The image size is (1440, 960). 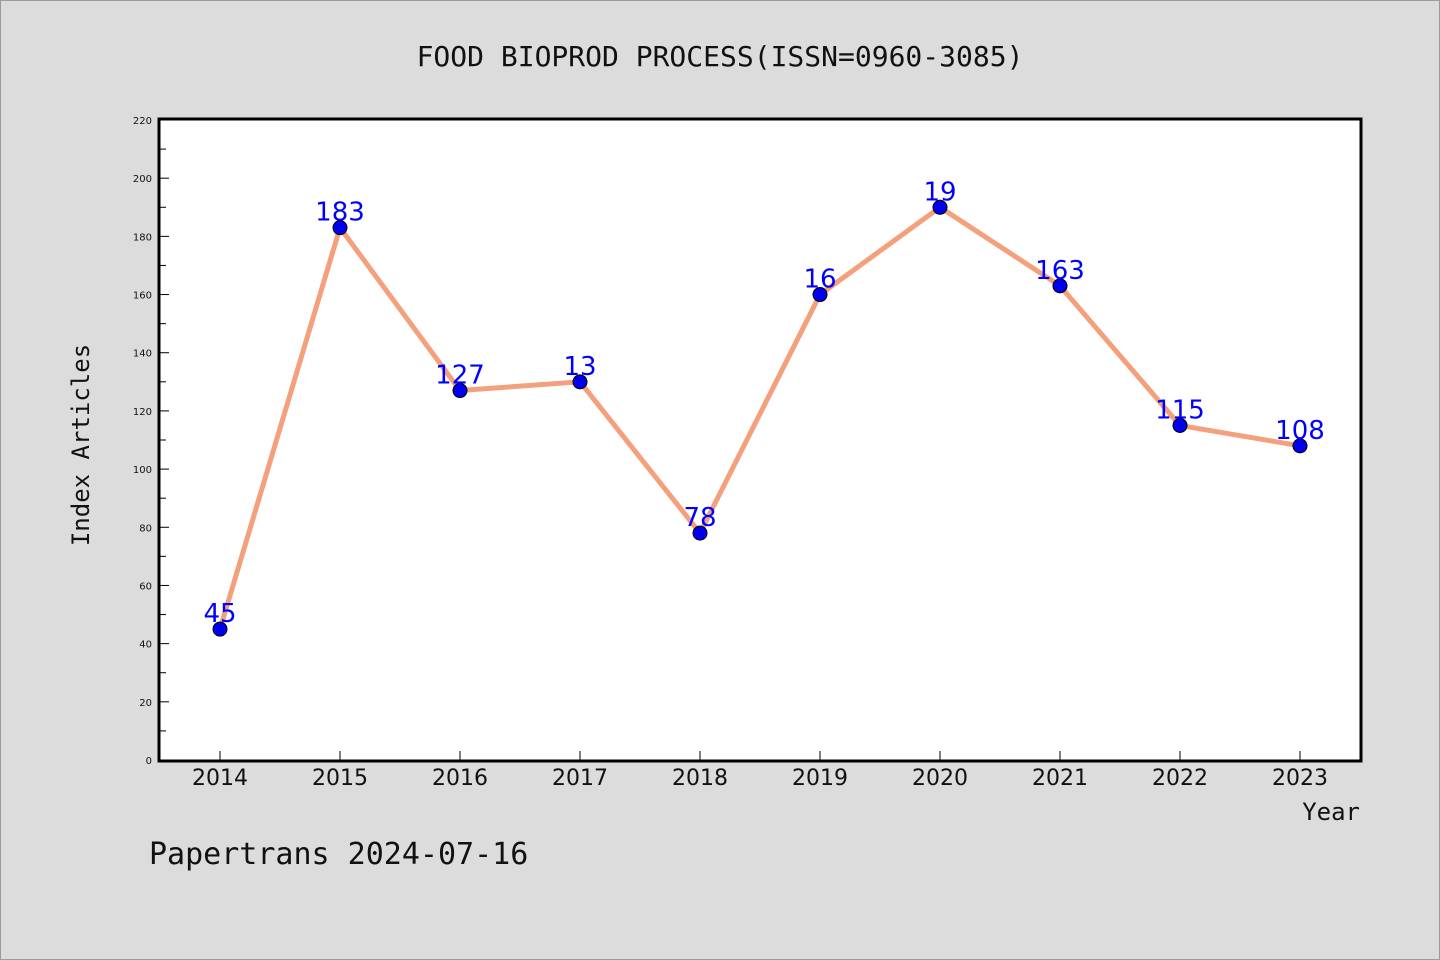 I want to click on y-tick-label: 160, so click(x=142, y=296).